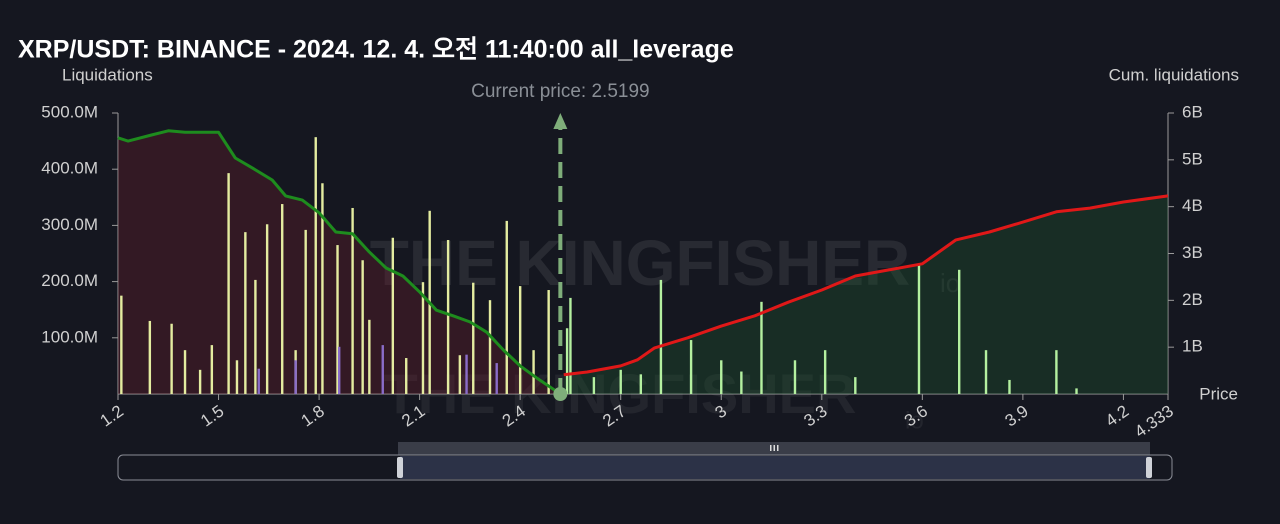 The width and height of the screenshot is (1280, 524). I want to click on scrollbar, so click(645, 467).